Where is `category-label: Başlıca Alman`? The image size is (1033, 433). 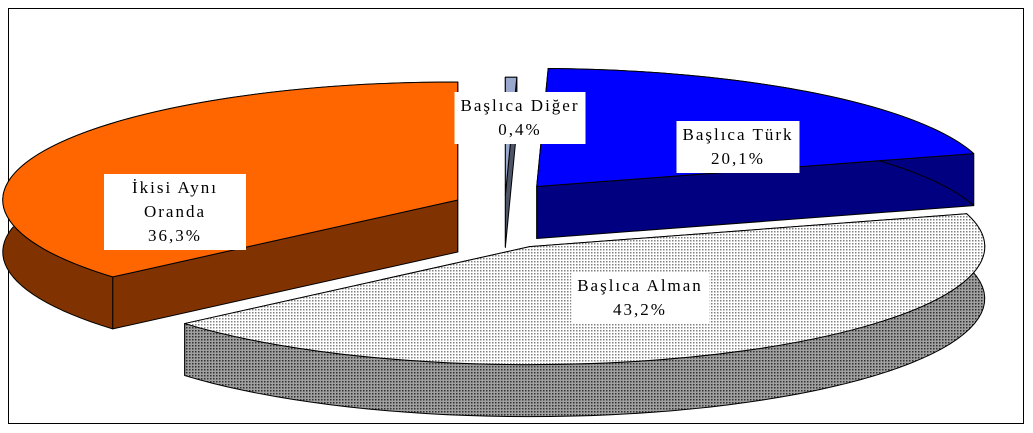 category-label: Başlıca Alman is located at coordinates (640, 285).